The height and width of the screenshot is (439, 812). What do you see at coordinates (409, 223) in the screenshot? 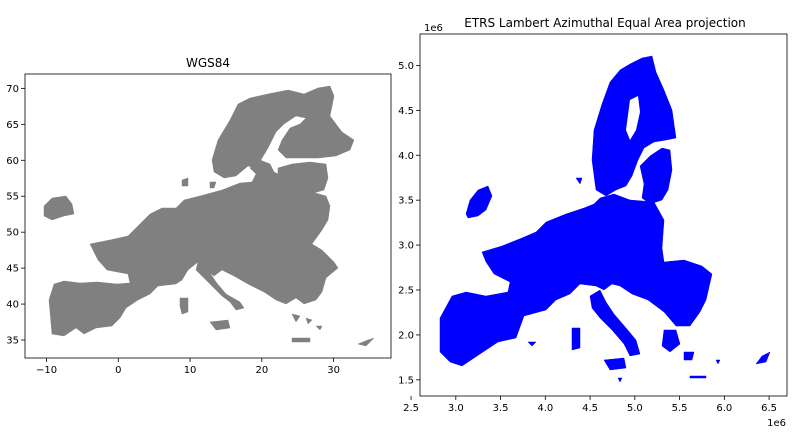
I see `laea-y-ticks: 1.5 2.0 2.5 3.0 3.5 4.0 4.5 5.0` at bounding box center [409, 223].